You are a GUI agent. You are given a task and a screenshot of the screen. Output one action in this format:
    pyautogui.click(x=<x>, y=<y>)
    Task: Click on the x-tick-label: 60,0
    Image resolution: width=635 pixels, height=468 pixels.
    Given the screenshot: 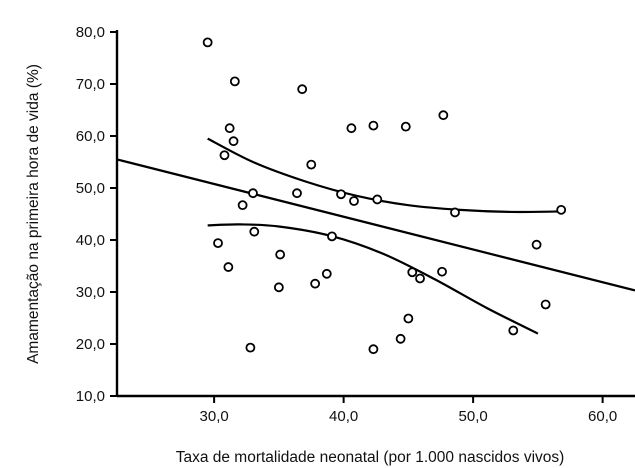 What is the action you would take?
    pyautogui.click(x=602, y=416)
    